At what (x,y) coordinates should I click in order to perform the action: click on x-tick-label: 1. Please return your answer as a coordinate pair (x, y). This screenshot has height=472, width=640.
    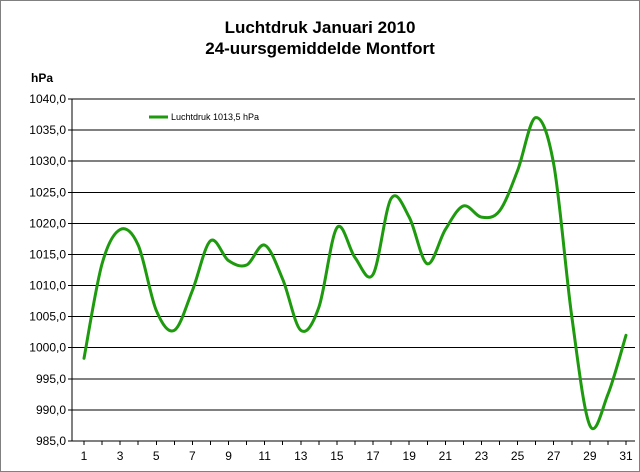
    Looking at the image, I should click on (84, 456).